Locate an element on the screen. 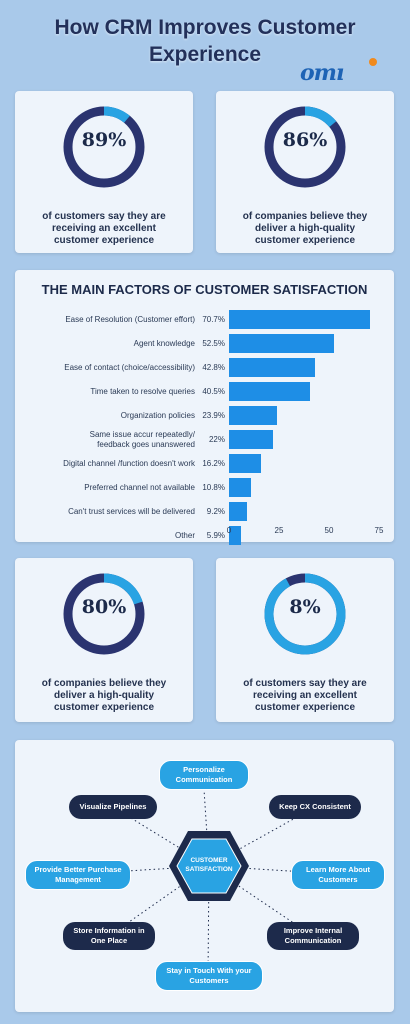 The height and width of the screenshot is (1024, 410). benefit-label-line: Learn More About is located at coordinates (338, 869).